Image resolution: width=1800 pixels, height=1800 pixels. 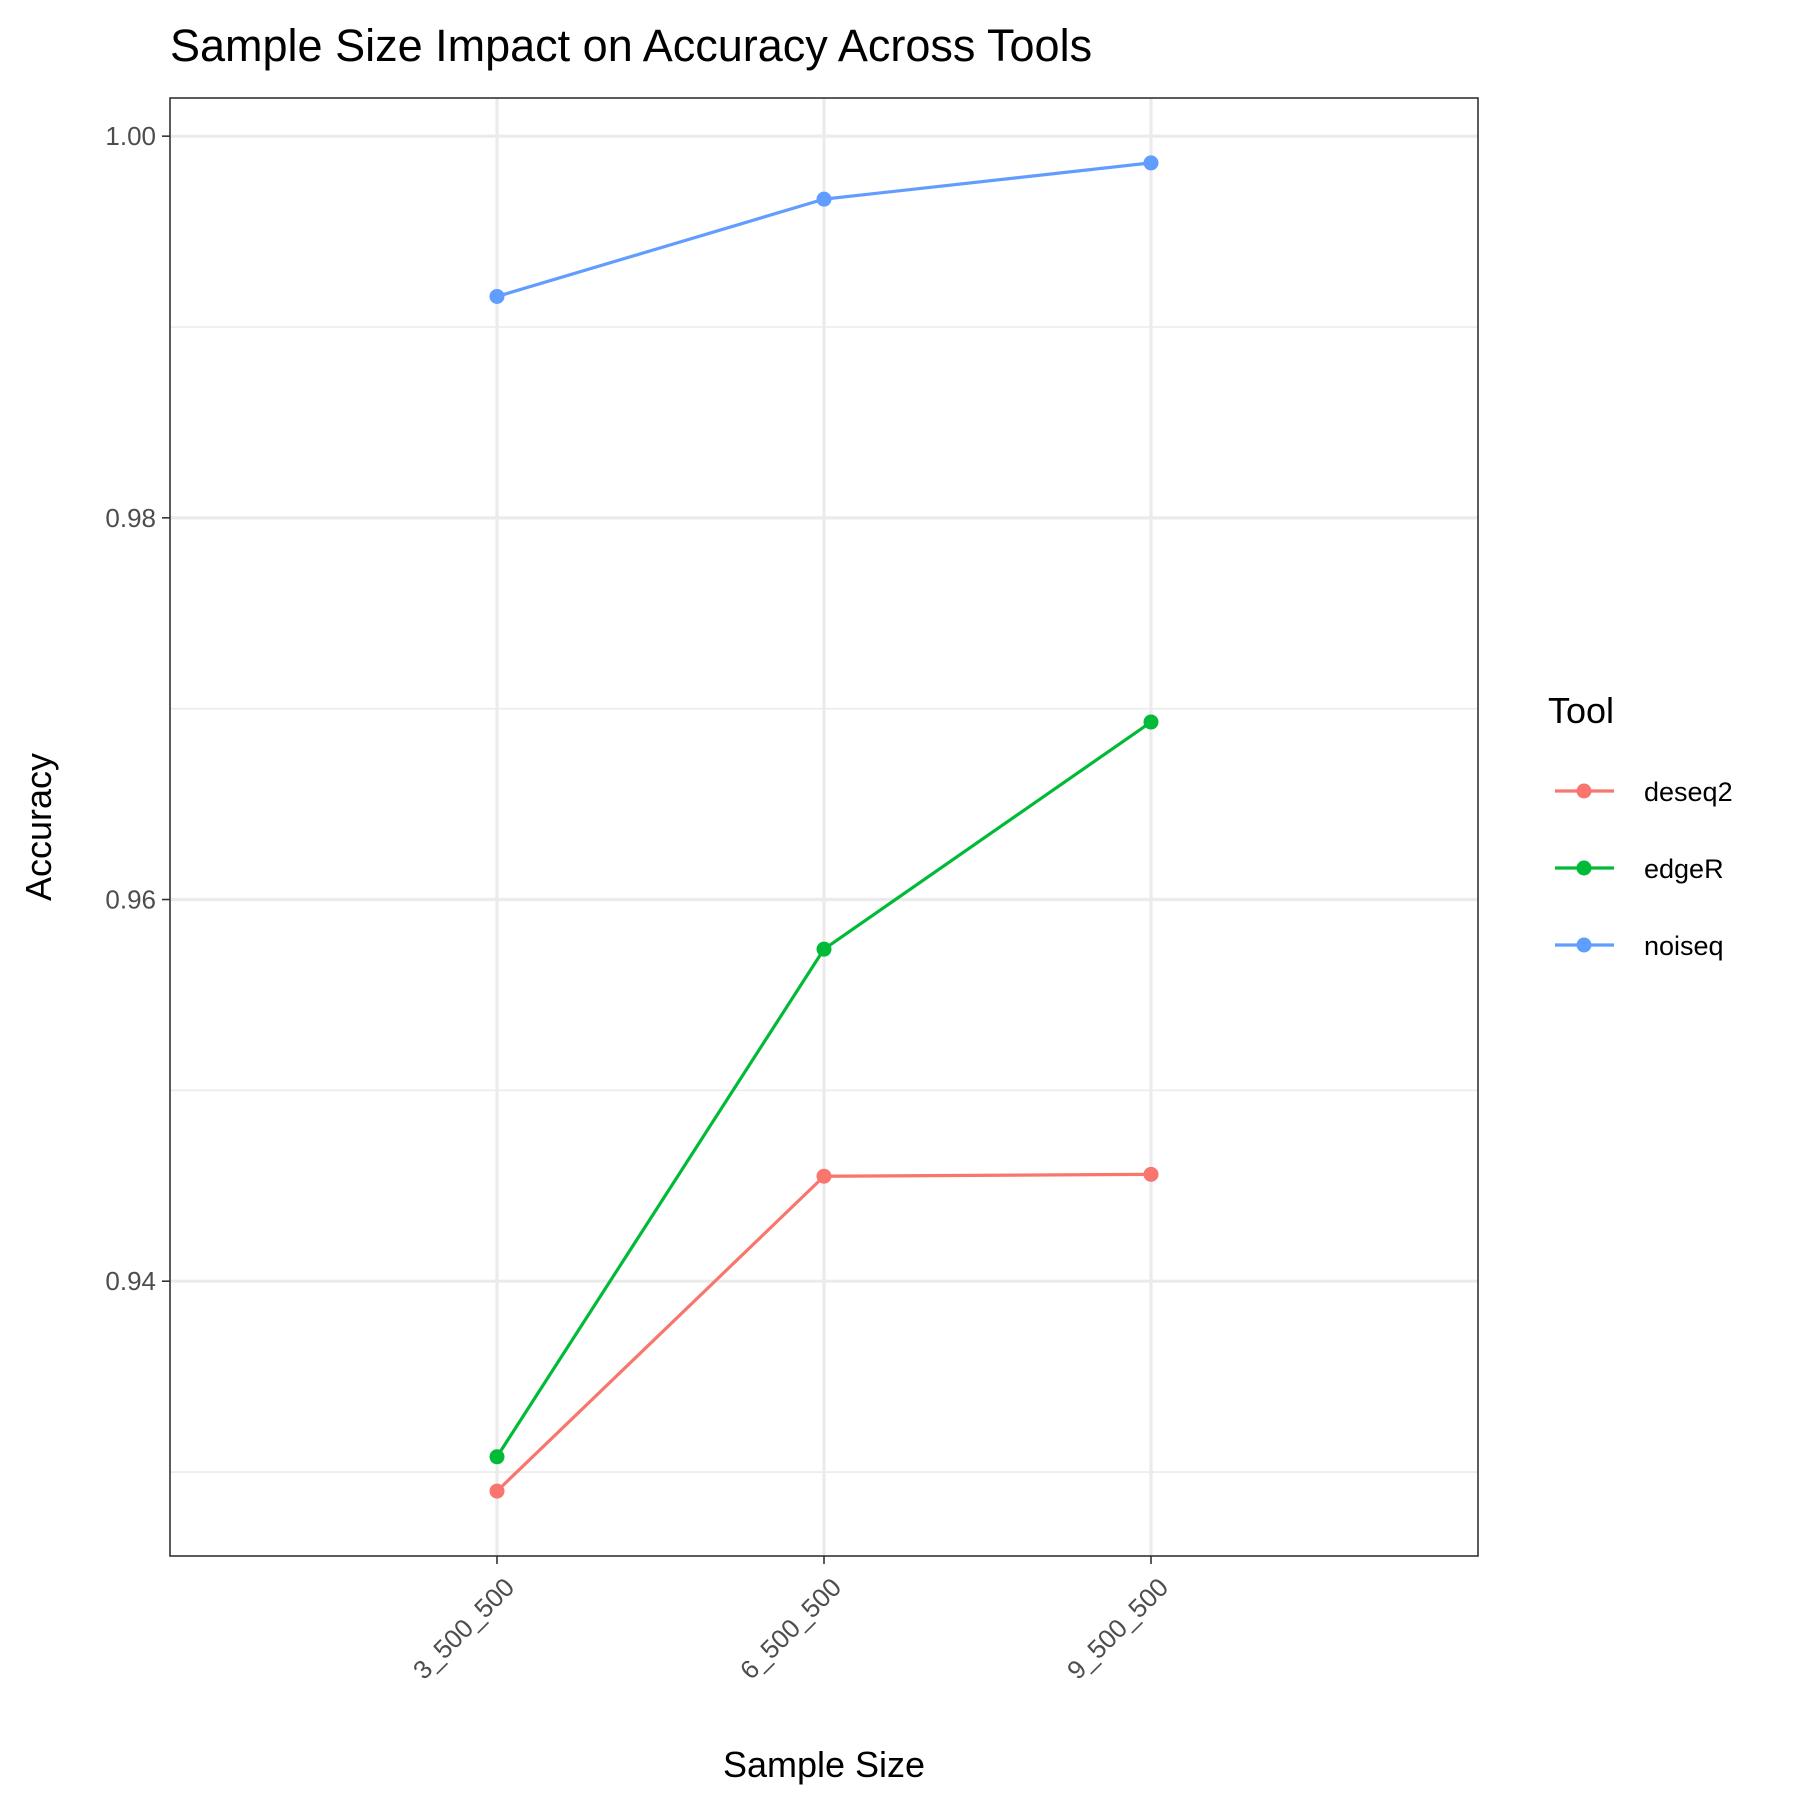 What do you see at coordinates (1688, 792) in the screenshot?
I see `legend-label-deseq2: deseq2` at bounding box center [1688, 792].